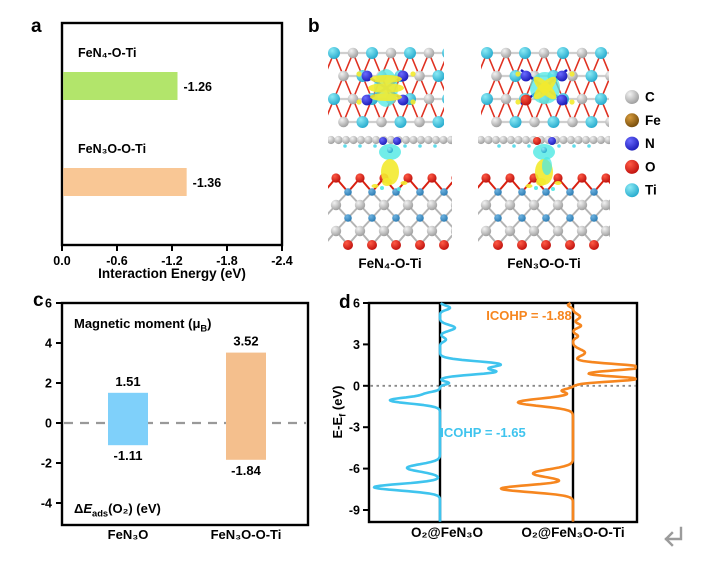  What do you see at coordinates (207, 183) in the screenshot?
I see `svg-text: -1.36` at bounding box center [207, 183].